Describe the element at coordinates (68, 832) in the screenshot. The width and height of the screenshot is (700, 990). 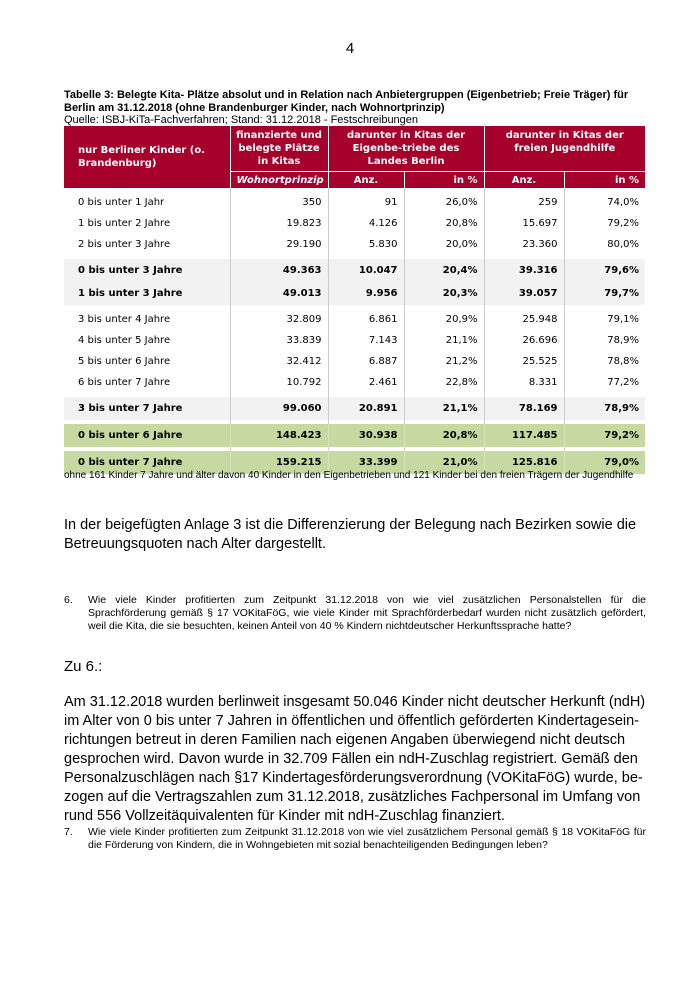
I see `question-number: 7.` at that location.